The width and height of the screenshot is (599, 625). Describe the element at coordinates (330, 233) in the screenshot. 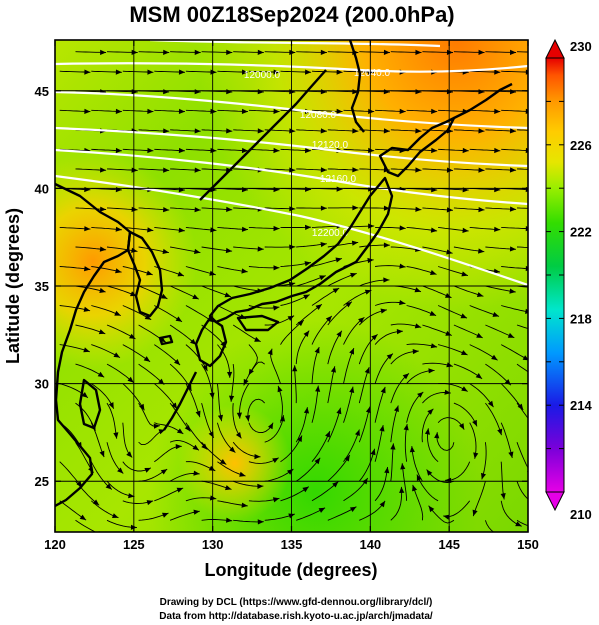

I see `contour-label: 12200.0` at that location.